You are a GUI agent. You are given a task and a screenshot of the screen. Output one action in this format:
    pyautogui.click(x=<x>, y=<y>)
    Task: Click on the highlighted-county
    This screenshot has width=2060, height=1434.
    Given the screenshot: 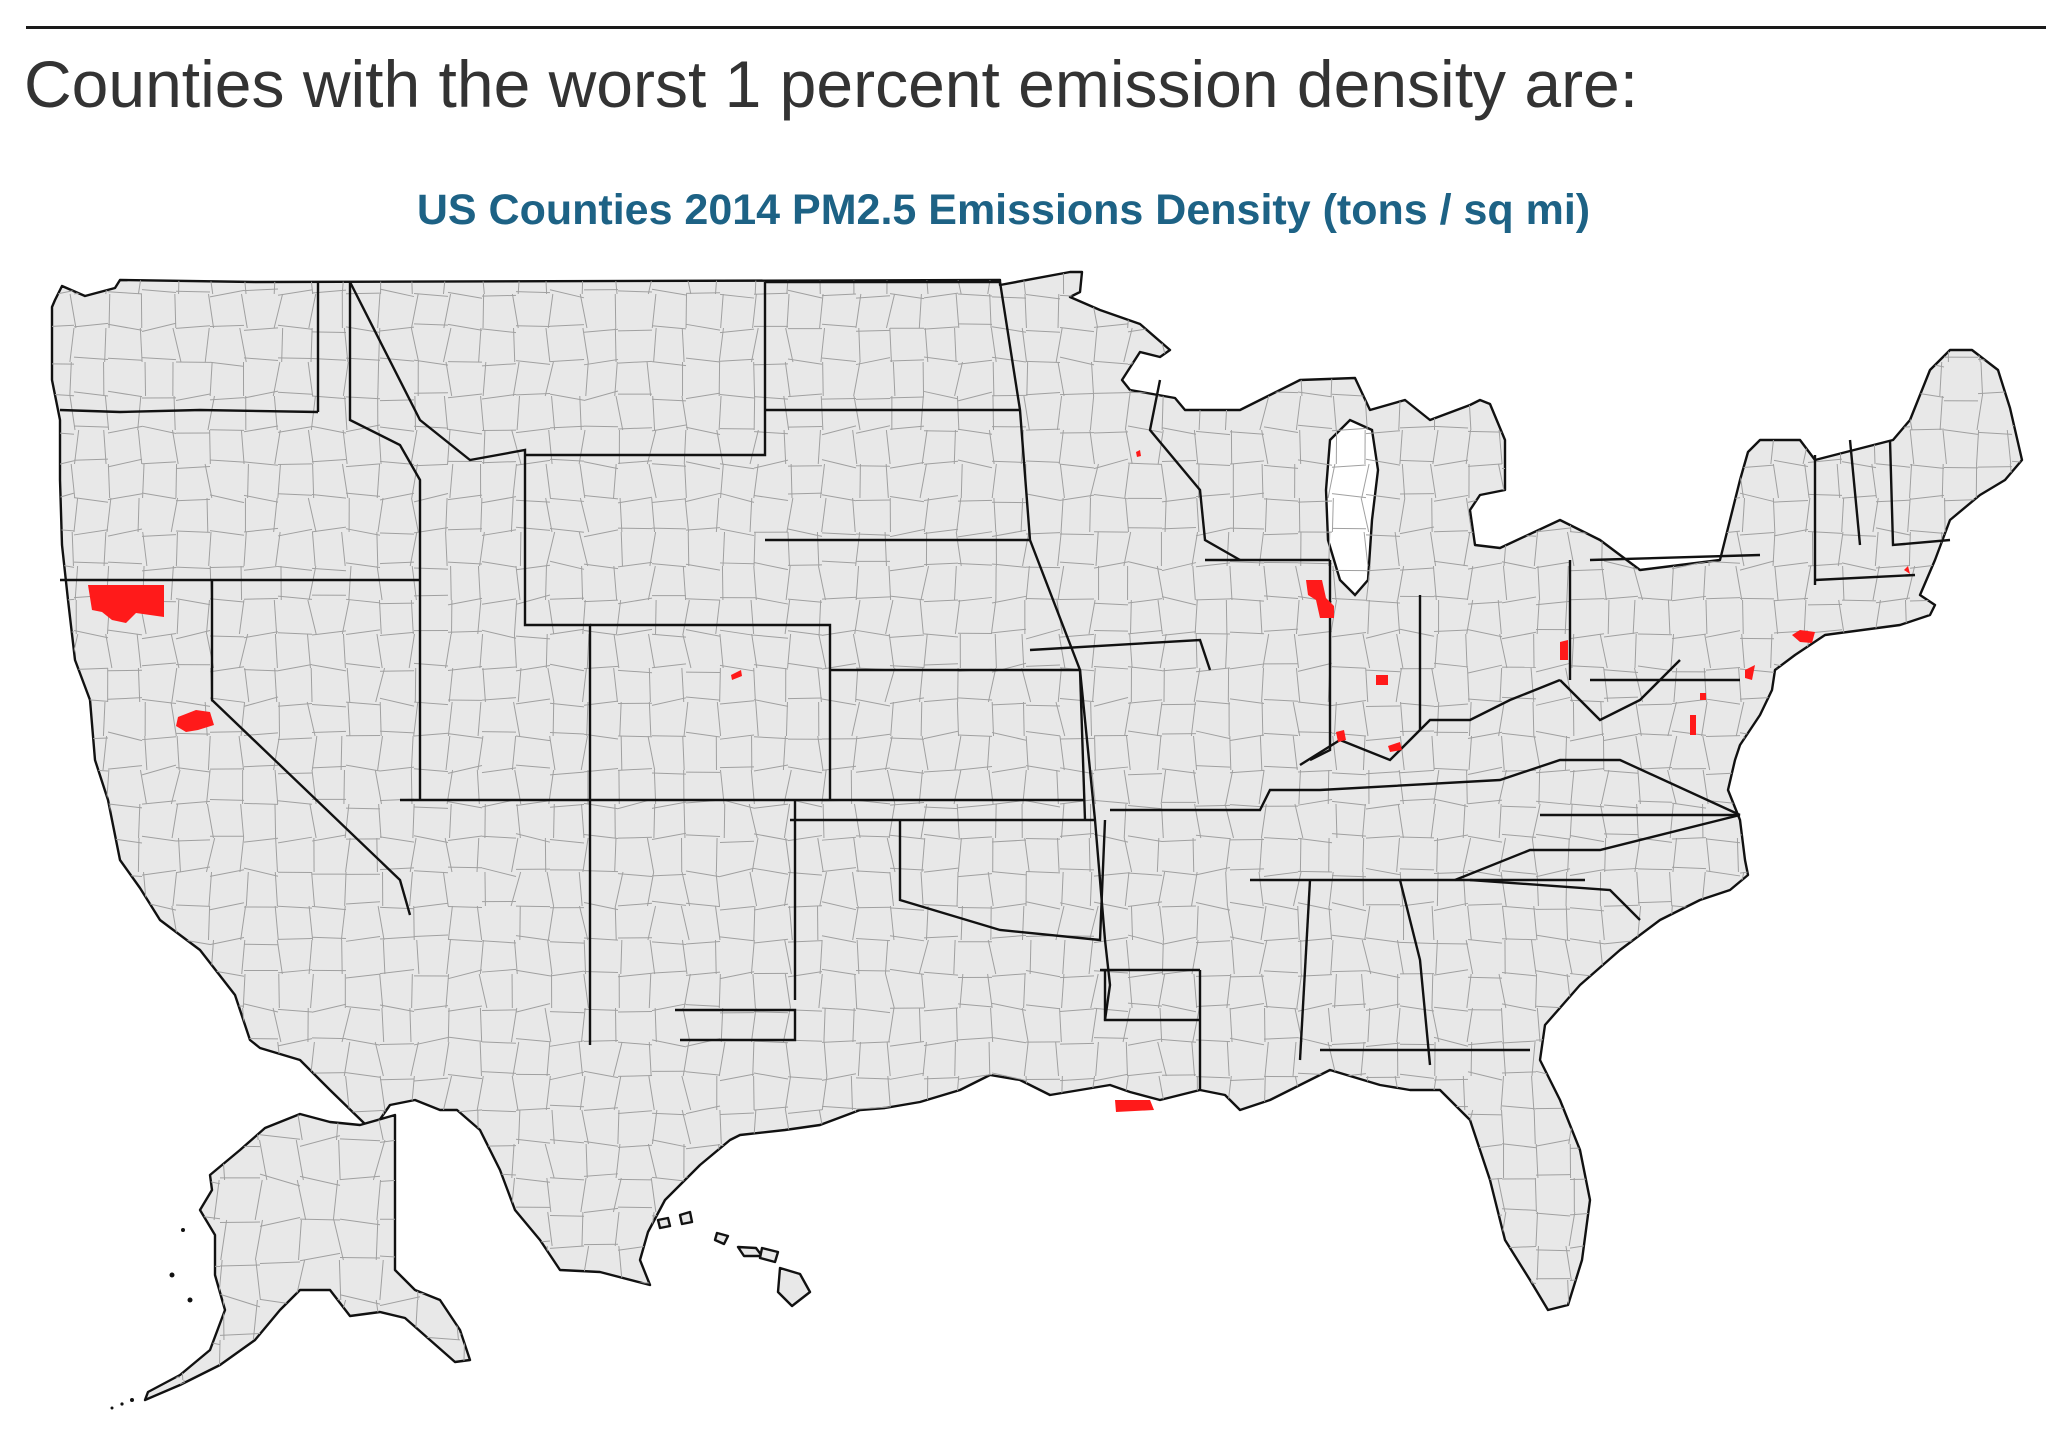 What is the action you would take?
    pyautogui.click(x=1703, y=696)
    